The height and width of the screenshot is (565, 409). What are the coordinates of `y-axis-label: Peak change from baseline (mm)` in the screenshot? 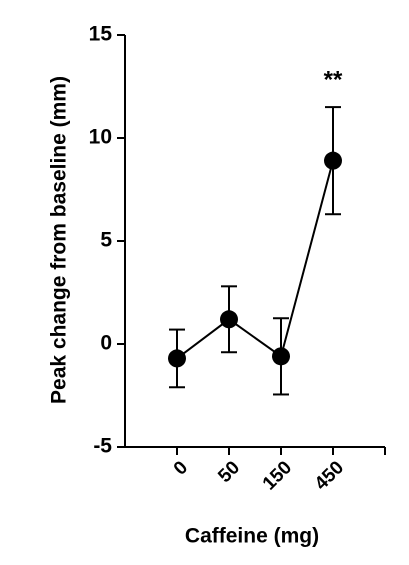 It's located at (59, 240).